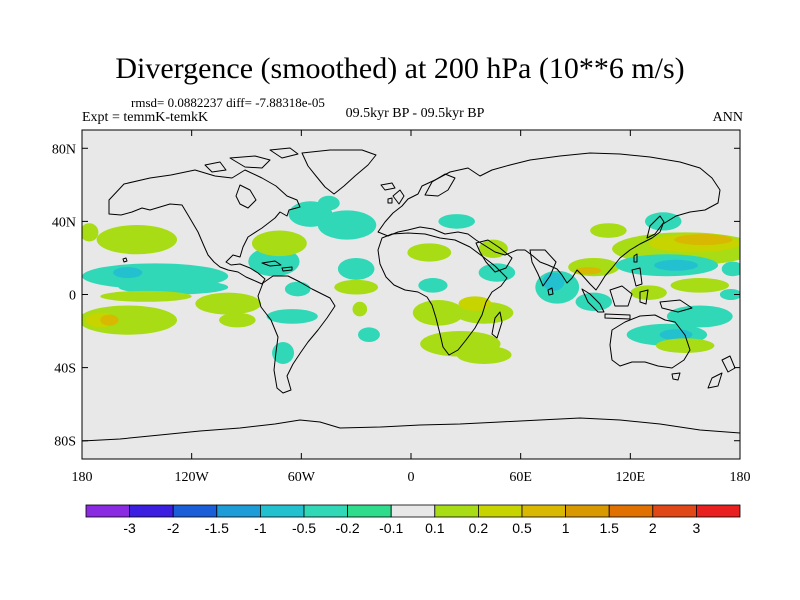  I want to click on x-tick-label-1: 120W, so click(192, 477).